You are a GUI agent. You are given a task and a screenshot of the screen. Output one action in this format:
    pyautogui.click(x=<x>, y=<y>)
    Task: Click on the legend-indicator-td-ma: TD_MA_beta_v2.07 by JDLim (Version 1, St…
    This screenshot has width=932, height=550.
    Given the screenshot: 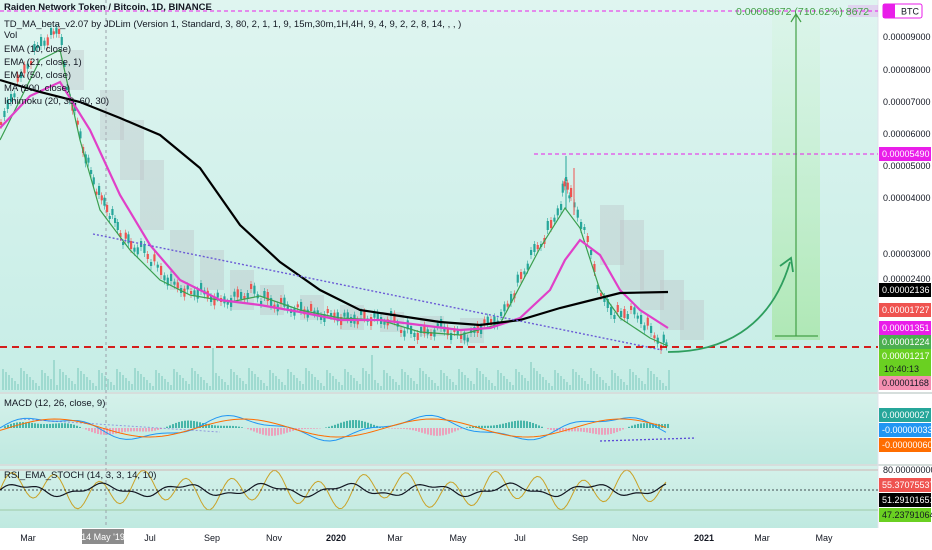 What is the action you would take?
    pyautogui.click(x=233, y=24)
    